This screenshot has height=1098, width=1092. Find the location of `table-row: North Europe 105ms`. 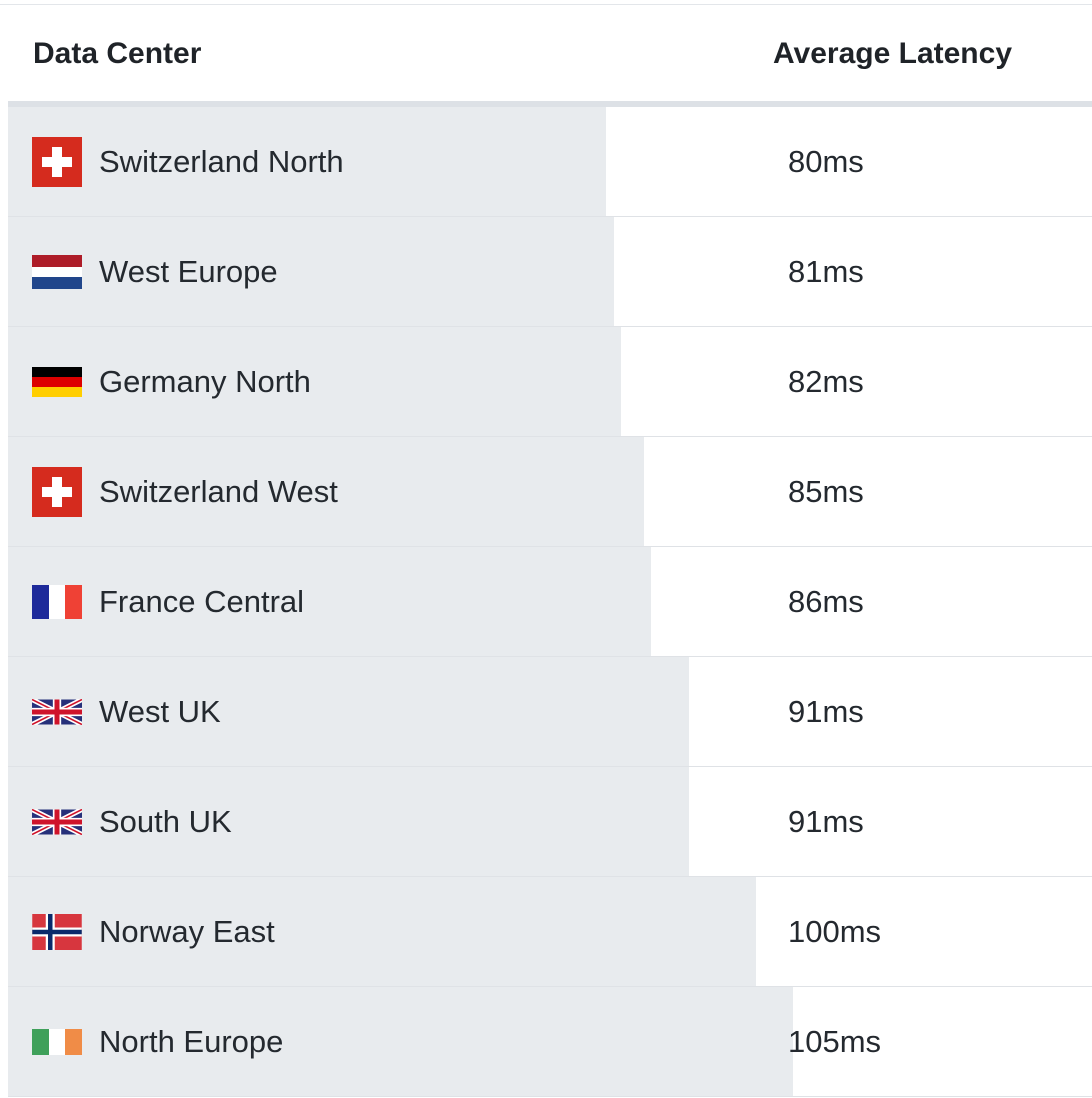

table-row: North Europe 105ms is located at coordinates (550, 1042).